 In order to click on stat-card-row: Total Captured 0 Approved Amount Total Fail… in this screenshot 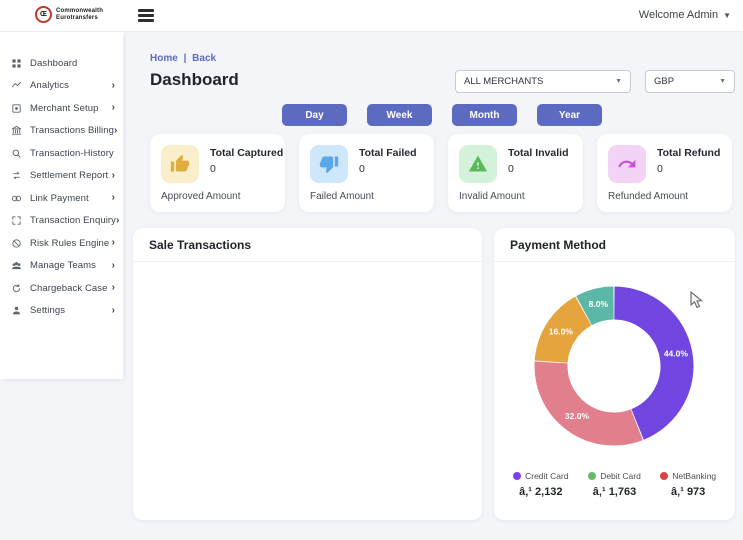, I will do `click(441, 173)`.